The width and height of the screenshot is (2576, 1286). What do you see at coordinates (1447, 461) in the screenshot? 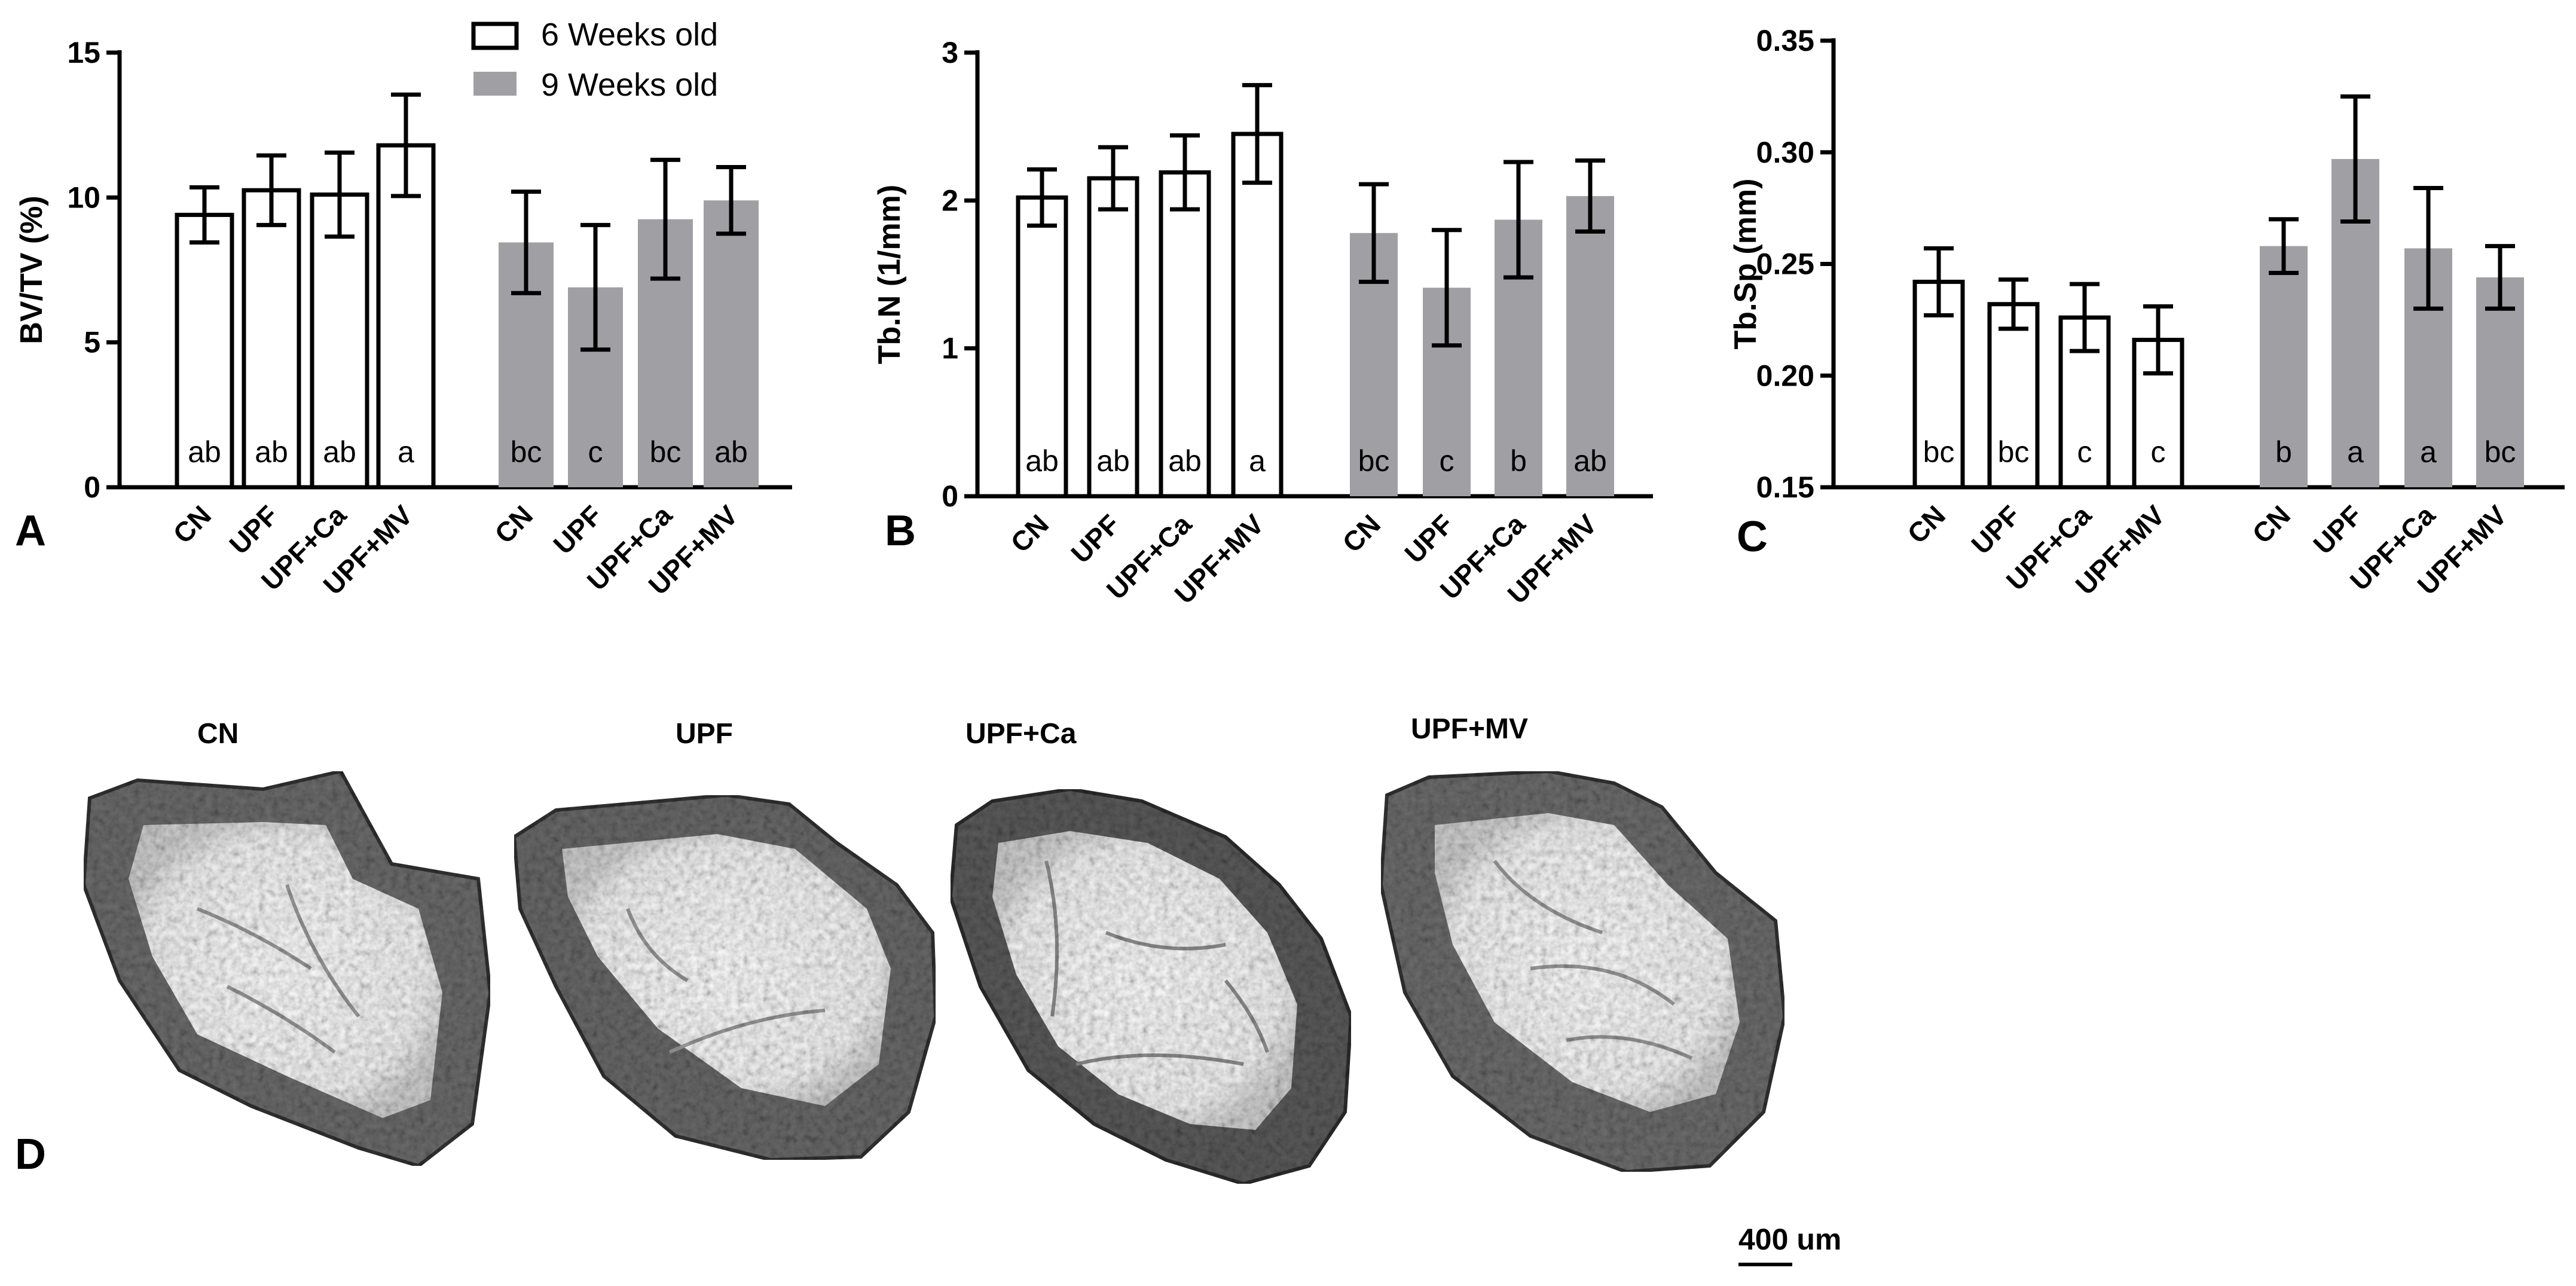
I see `significance-letter-b-s2-1: c` at bounding box center [1447, 461].